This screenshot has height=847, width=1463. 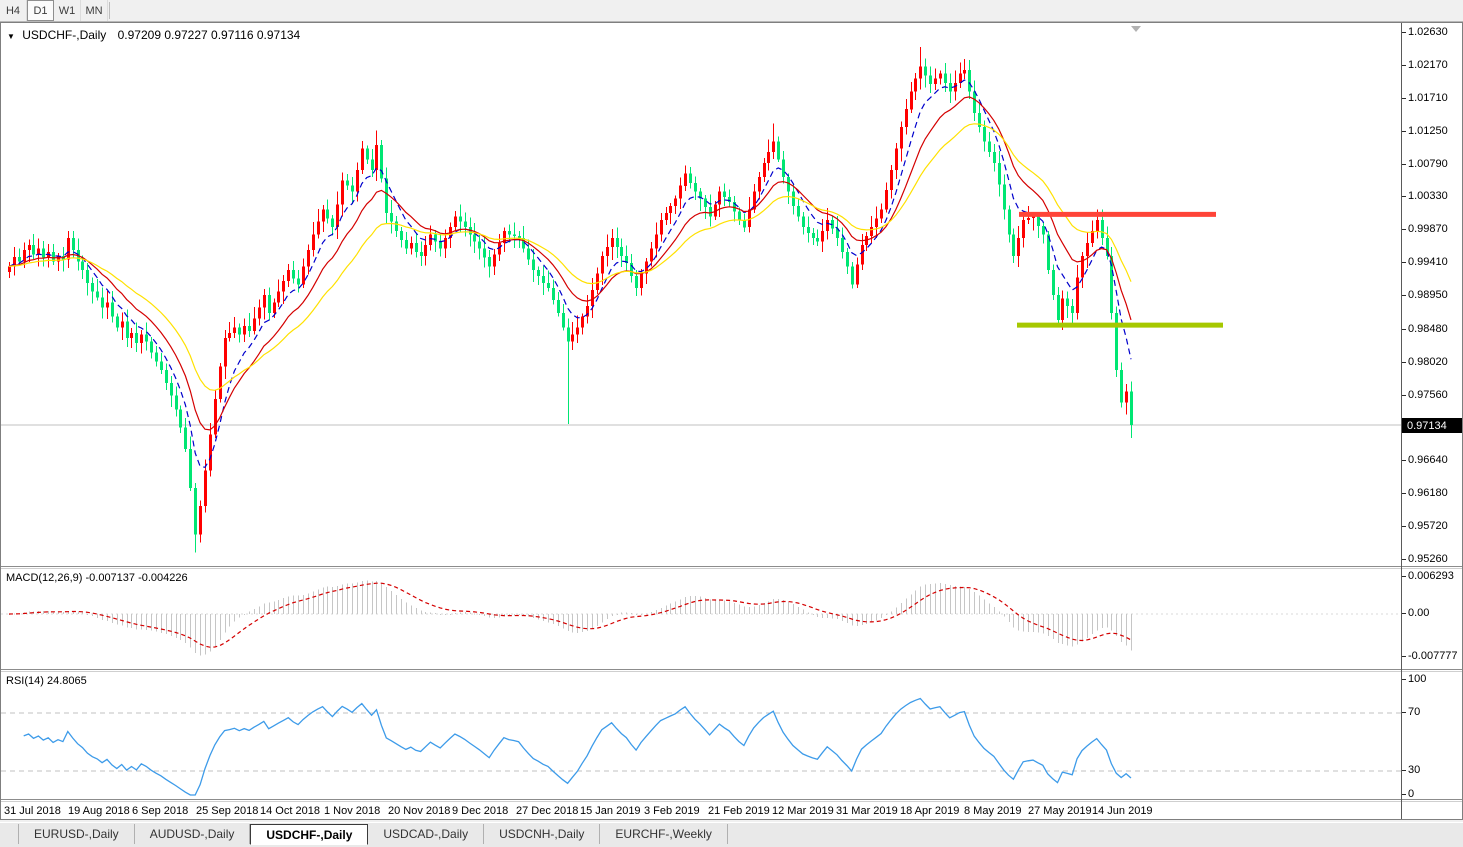 I want to click on tab-usdchf-daily: USDCHF-,Daily, so click(x=309, y=834).